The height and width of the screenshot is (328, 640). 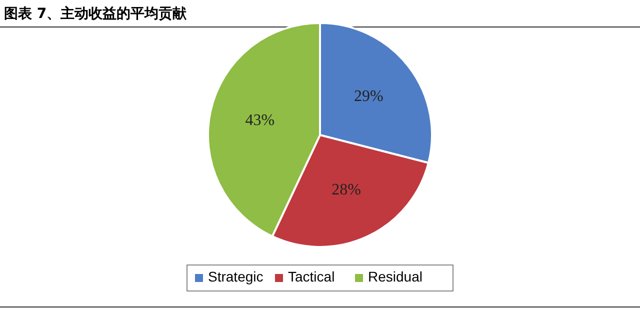 I want to click on data-label: 28%, so click(x=346, y=189).